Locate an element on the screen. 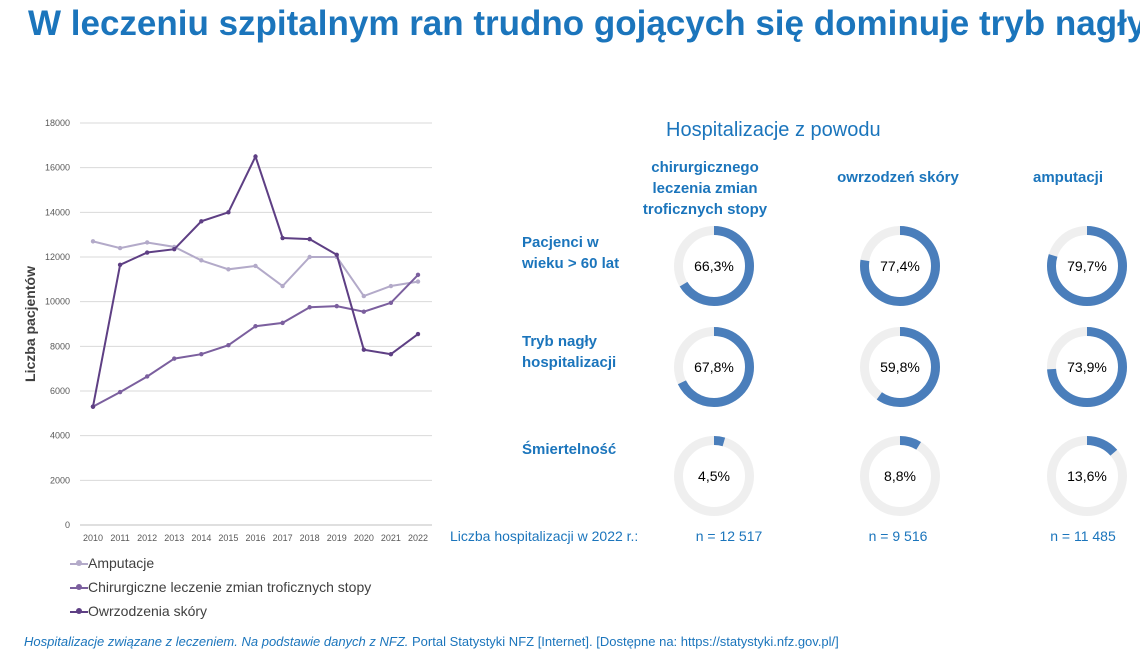 This screenshot has width=1140, height=656. x-tick-label: 2021 is located at coordinates (391, 538).